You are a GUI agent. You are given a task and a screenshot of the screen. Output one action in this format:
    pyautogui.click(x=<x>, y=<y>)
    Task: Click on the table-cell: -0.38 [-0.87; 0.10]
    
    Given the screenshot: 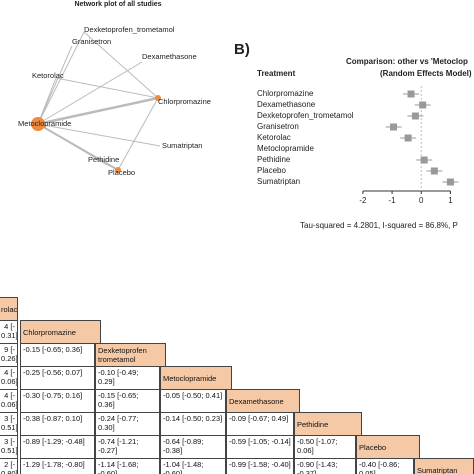 What is the action you would take?
    pyautogui.click(x=57, y=424)
    